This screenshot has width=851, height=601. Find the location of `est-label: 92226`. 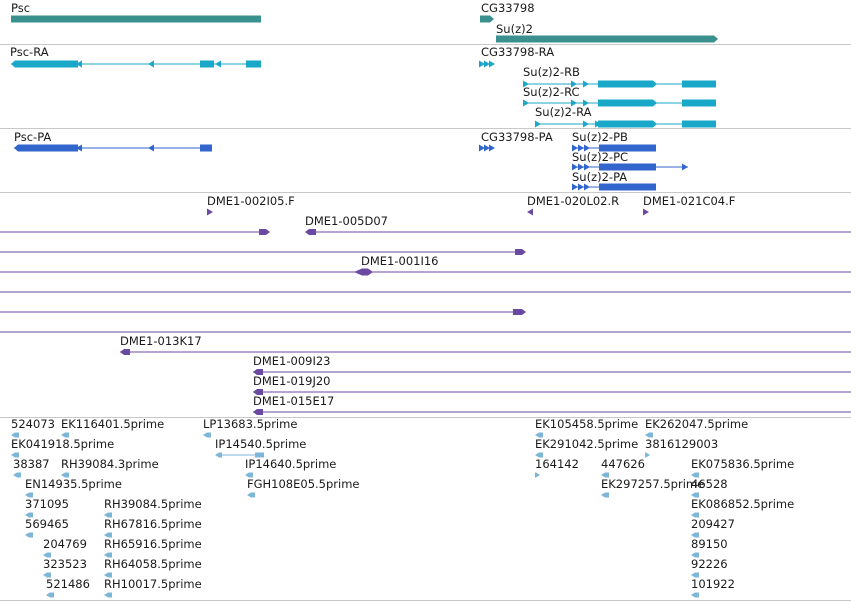

est-label: 92226 is located at coordinates (709, 564).